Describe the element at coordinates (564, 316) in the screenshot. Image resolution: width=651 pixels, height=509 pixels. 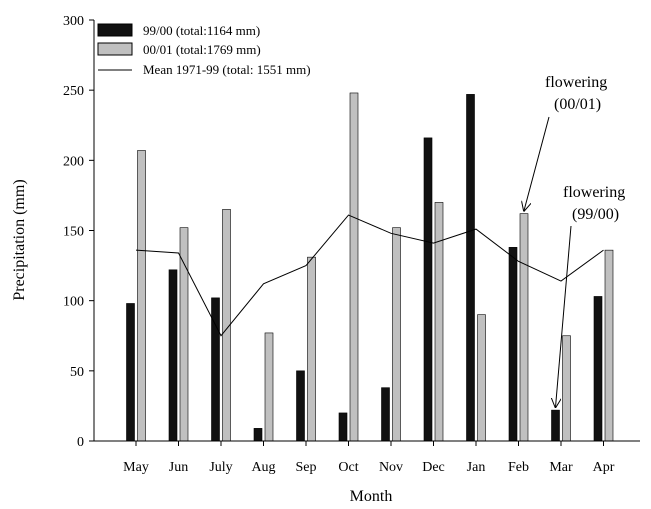
I see `annotation-flowering-99-00-arrow` at that location.